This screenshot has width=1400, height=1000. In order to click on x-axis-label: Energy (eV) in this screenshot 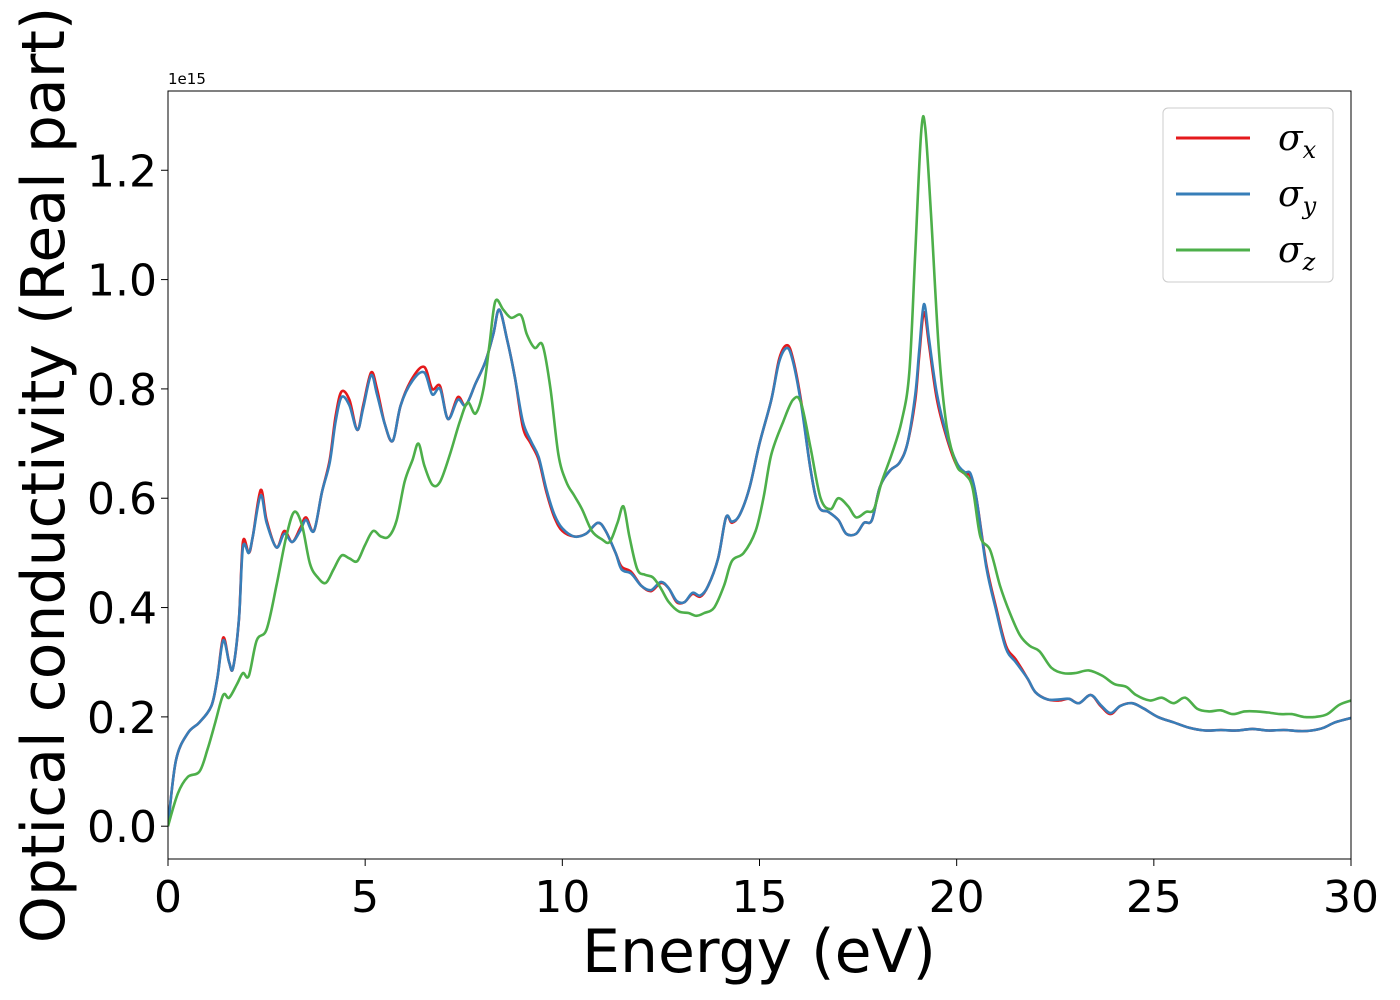, I will do `click(759, 952)`.